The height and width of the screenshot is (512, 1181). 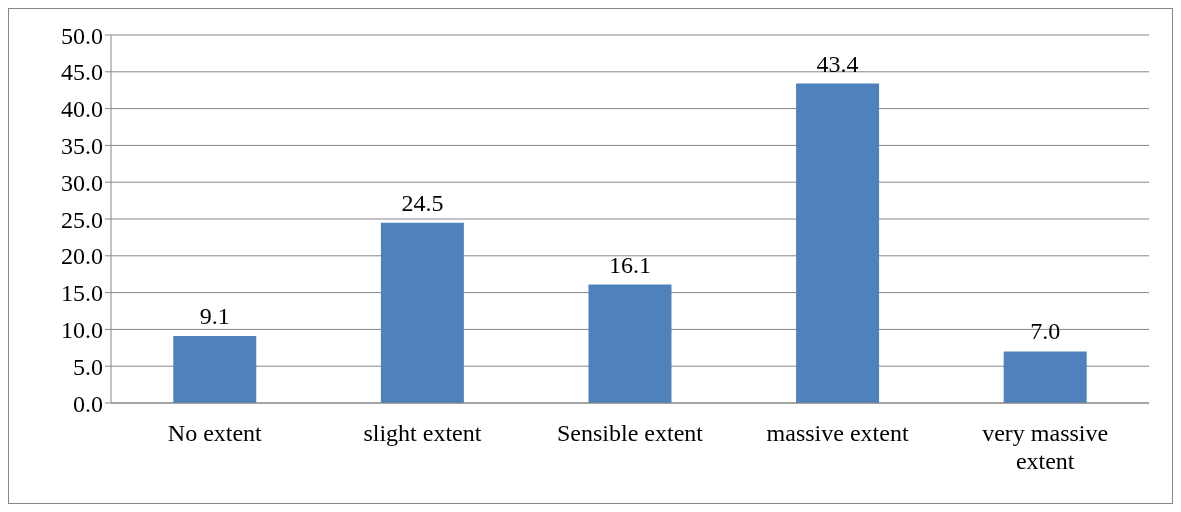 What do you see at coordinates (82, 329) in the screenshot?
I see `y-tick-label: 10.0` at bounding box center [82, 329].